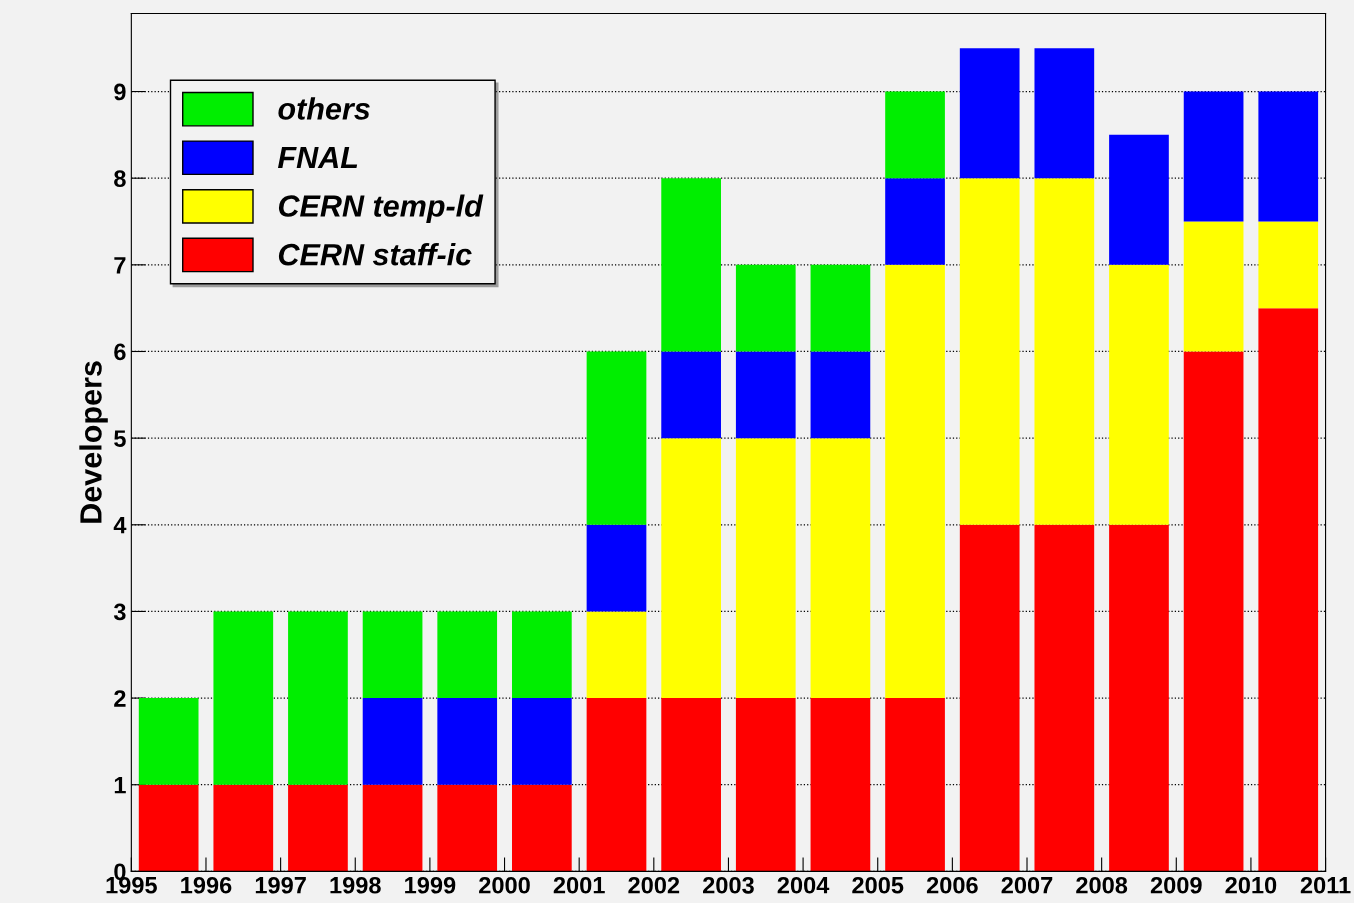  I want to click on legend-label: FNAL, so click(317, 157).